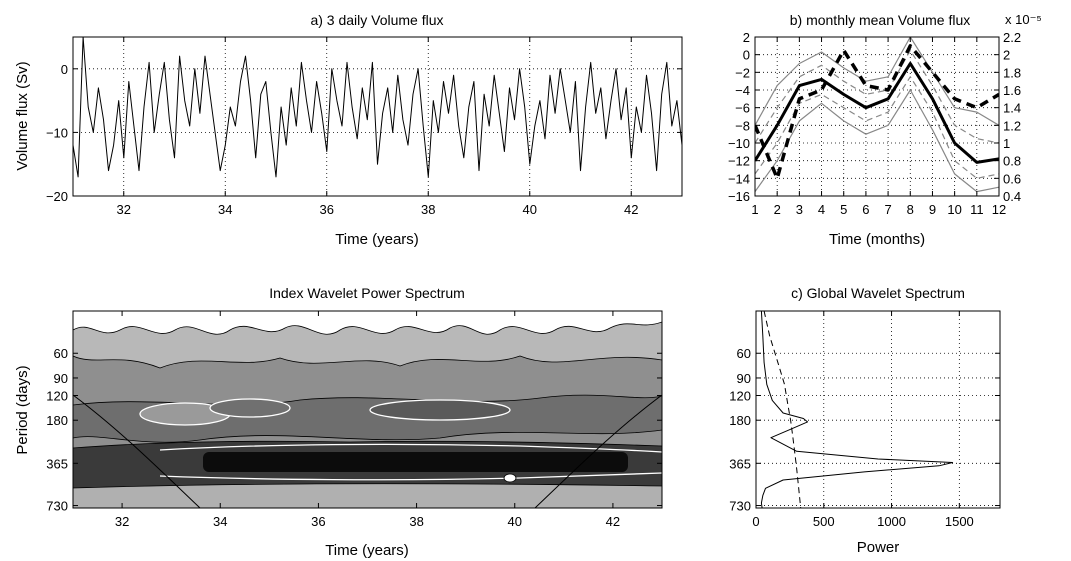 The height and width of the screenshot is (561, 1071). I want to click on panel-b-xticks: 1 2 3 4 5 6 7 8 9 10 11 12, so click(878, 127).